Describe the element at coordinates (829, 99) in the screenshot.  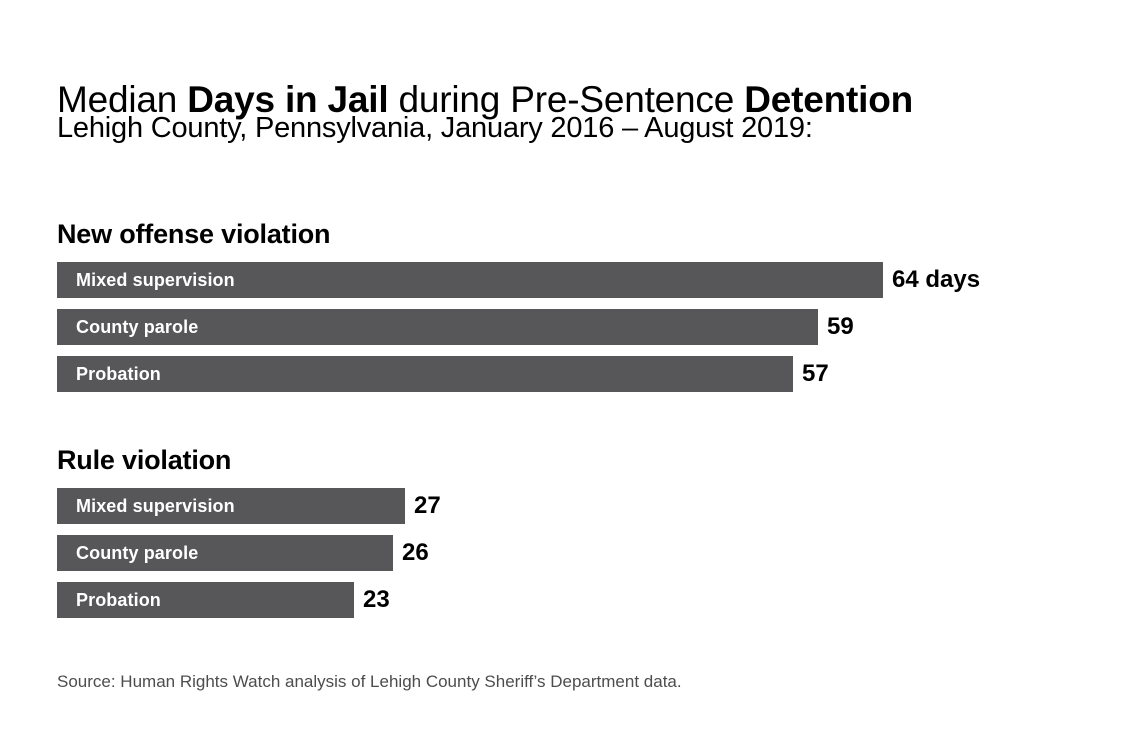
I see `title-part: Detention` at that location.